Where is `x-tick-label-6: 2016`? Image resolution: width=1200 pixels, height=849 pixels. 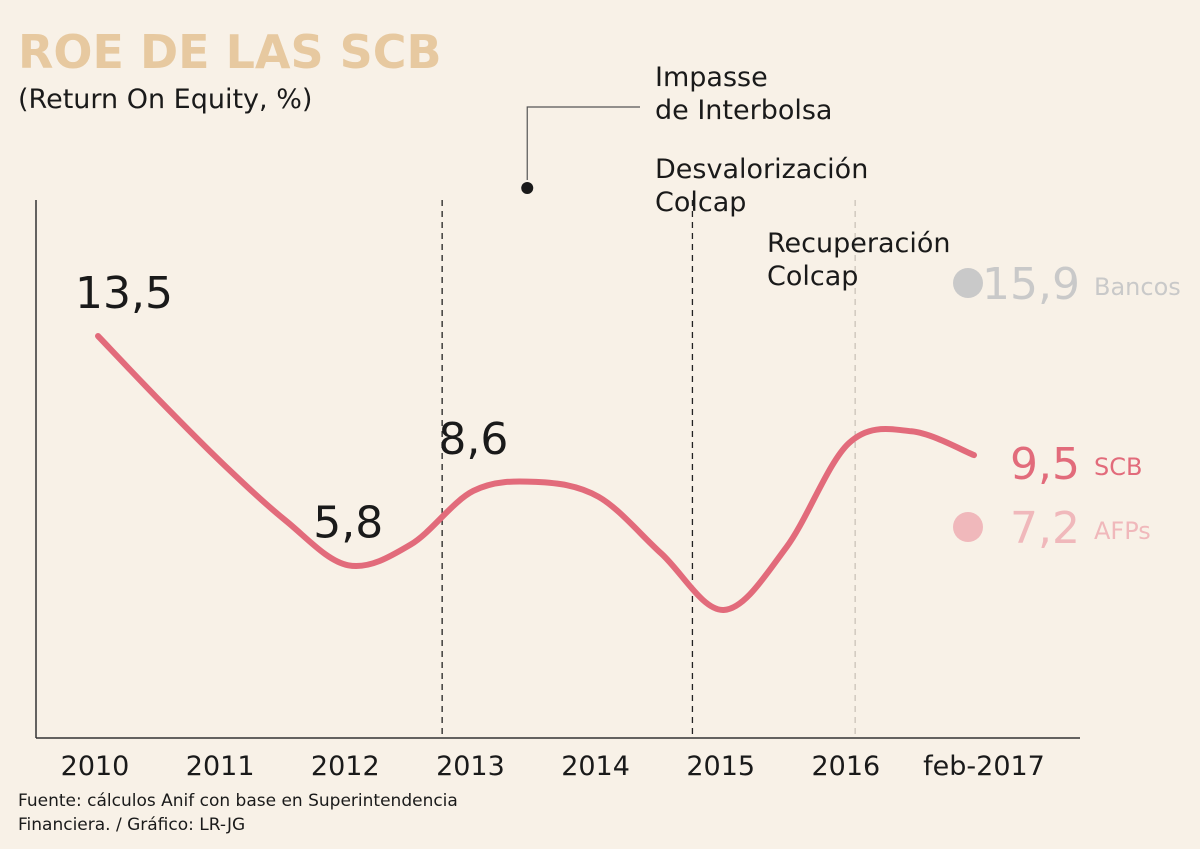
x-tick-label-6: 2016 is located at coordinates (845, 766).